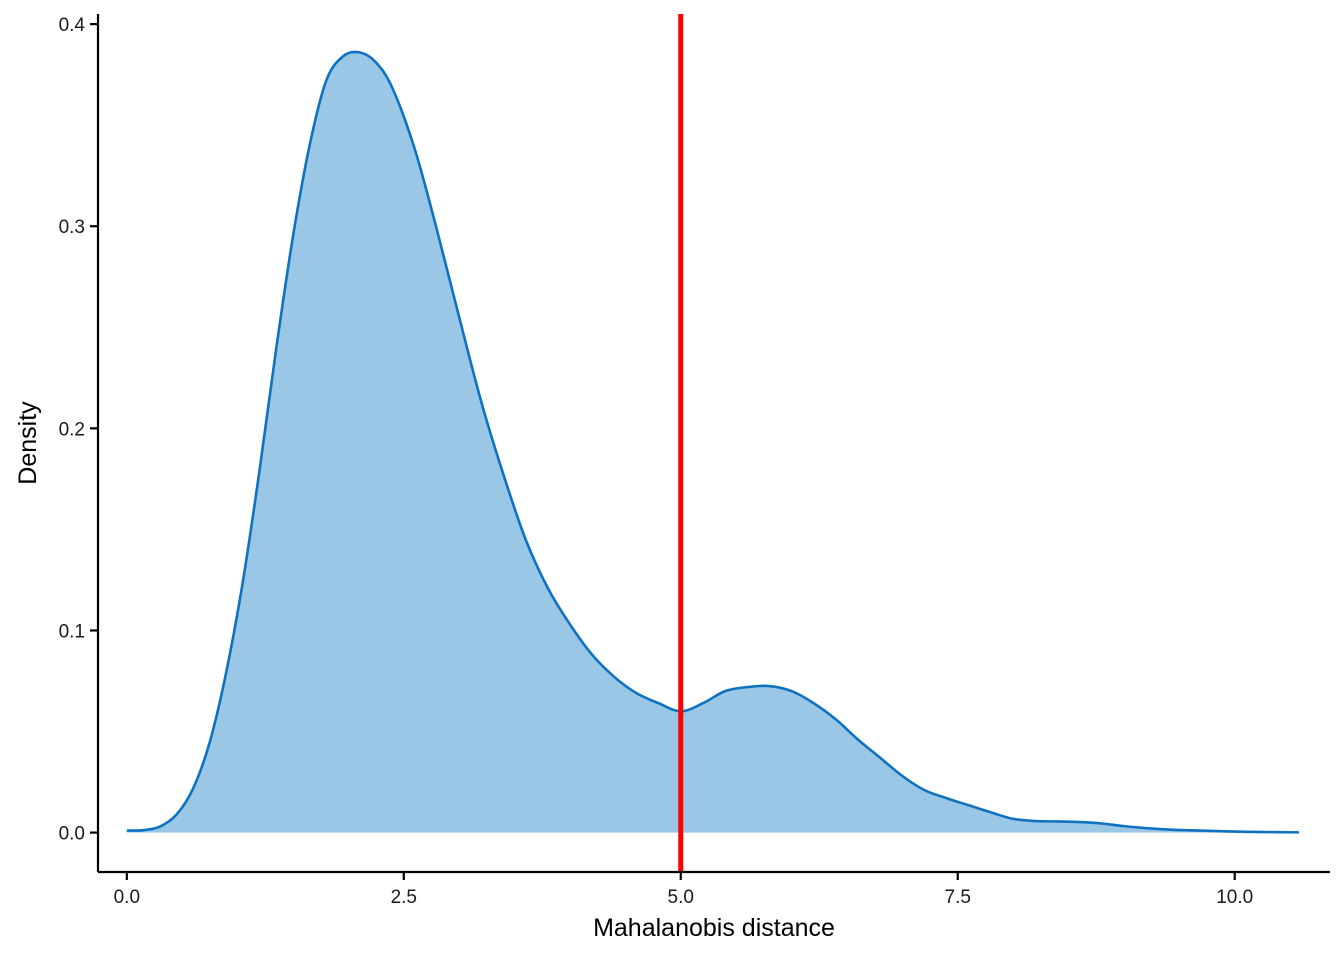  I want to click on y-tick-label: 0.2, so click(72, 429).